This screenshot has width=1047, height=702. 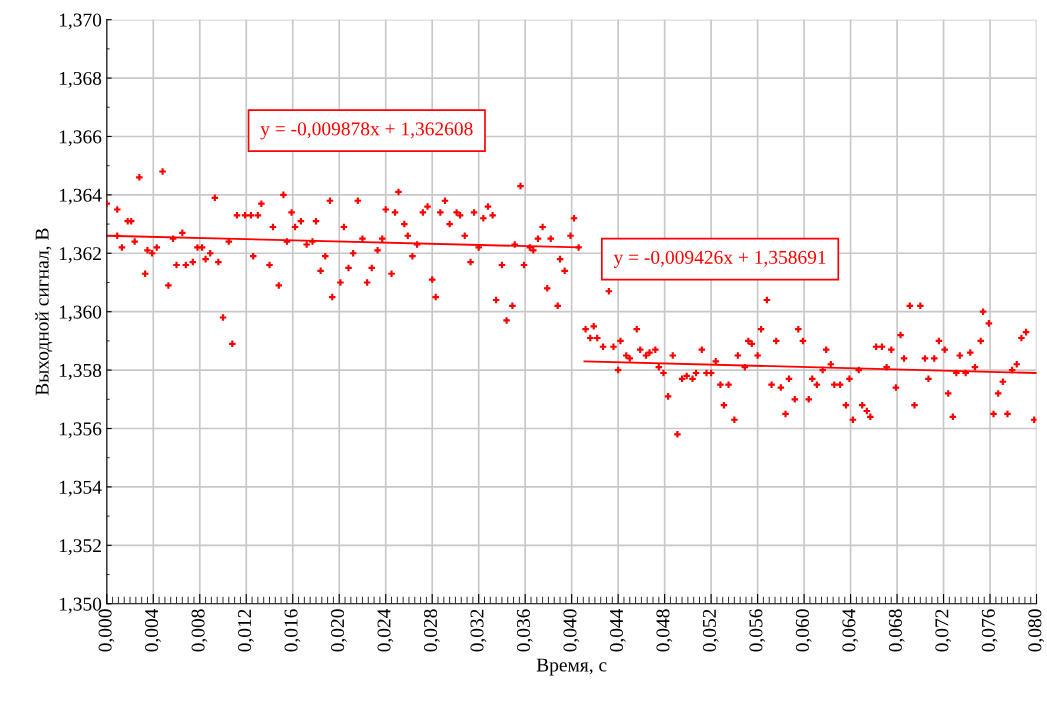 I want to click on y-tick-label: 1,352, so click(x=80, y=547).